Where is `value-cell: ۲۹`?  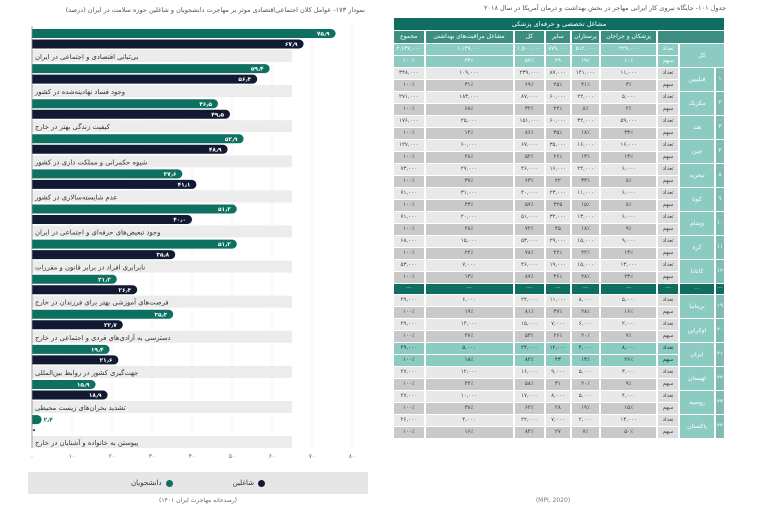 value-cell: ۲۹ is located at coordinates (558, 61).